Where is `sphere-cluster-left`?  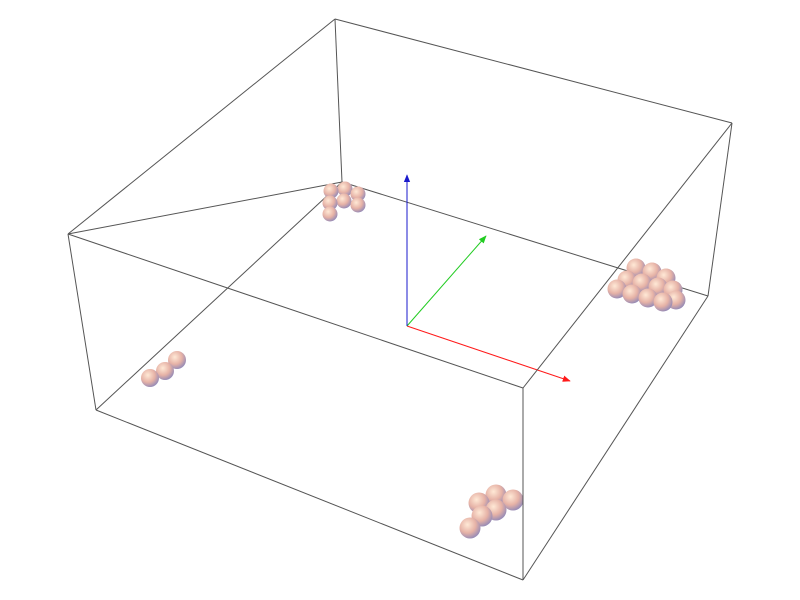 sphere-cluster-left is located at coordinates (163, 369).